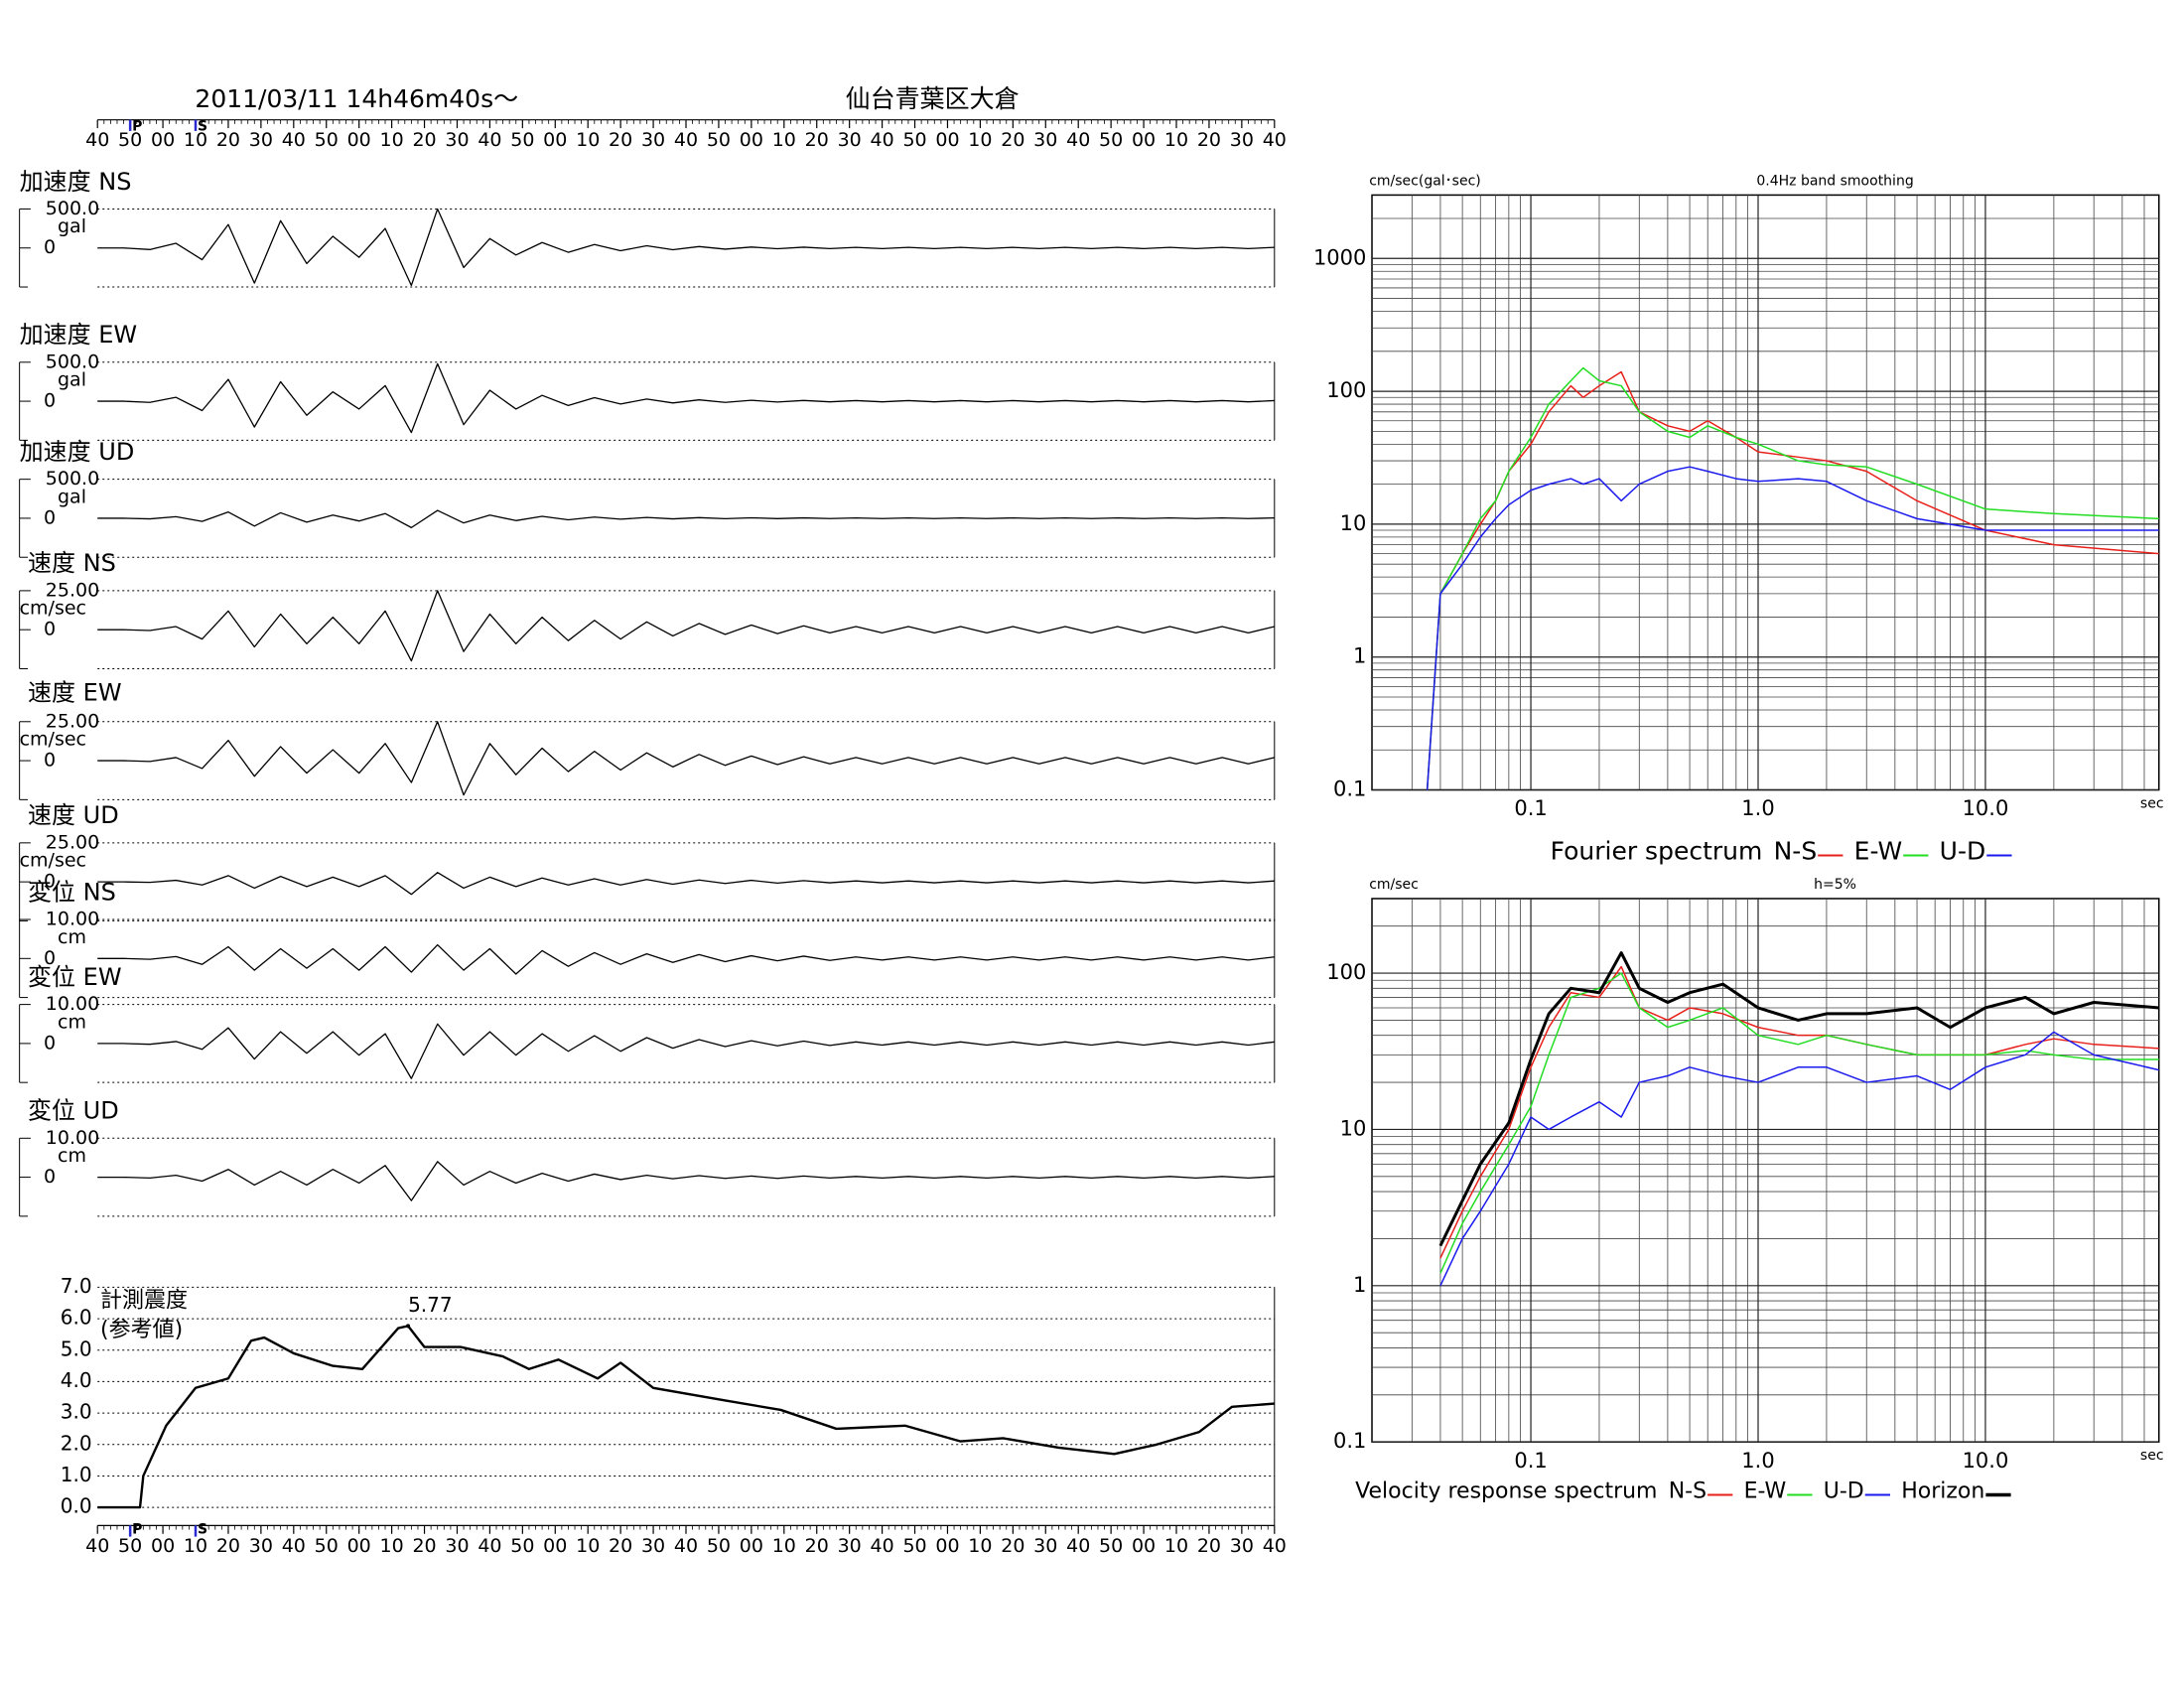  Describe the element at coordinates (76, 1348) in the screenshot. I see `y-tick-label: 5.0` at that location.